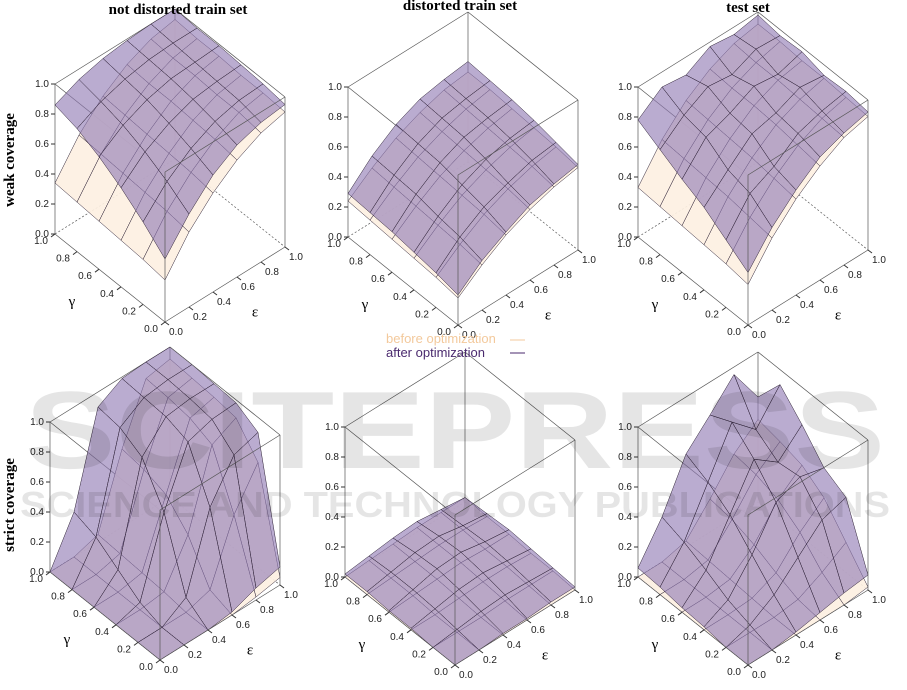 This screenshot has height=690, width=907. I want to click on y-axis-label: γ, so click(365, 305).